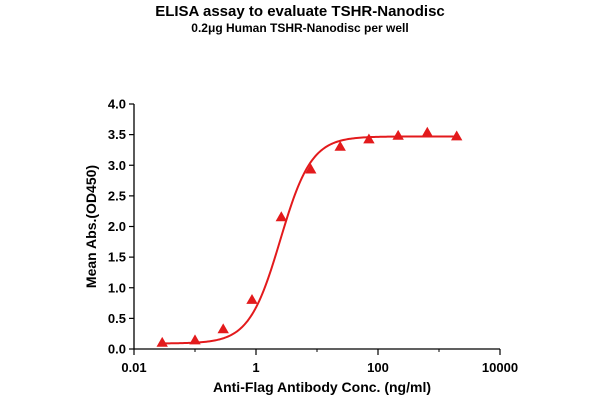 This screenshot has width=600, height=400. Describe the element at coordinates (322, 387) in the screenshot. I see `x-axis-label: Anti-Flag Antibody Conc. (ng/ml)` at that location.